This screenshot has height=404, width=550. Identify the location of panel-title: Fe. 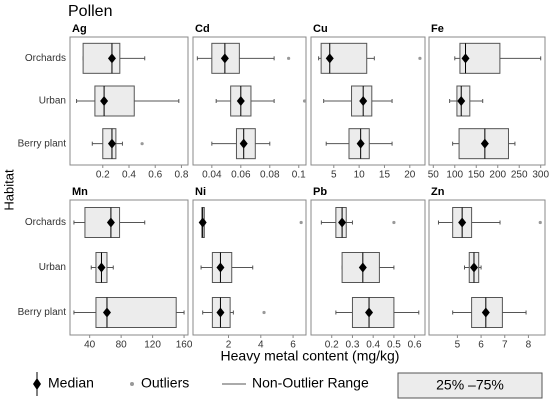
(437, 29).